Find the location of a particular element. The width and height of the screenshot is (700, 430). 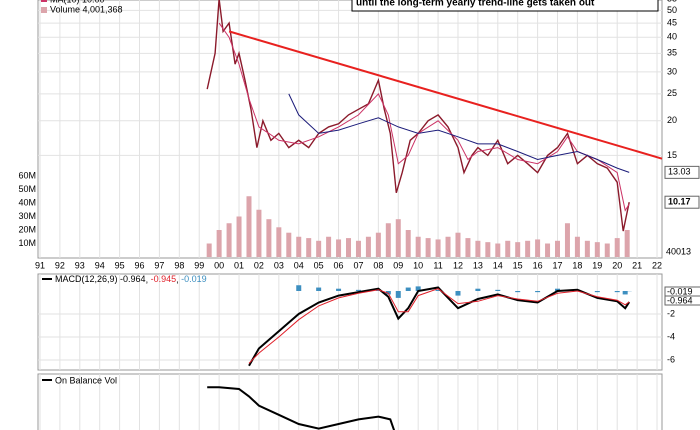

x-tick-label: 02 is located at coordinates (259, 265).